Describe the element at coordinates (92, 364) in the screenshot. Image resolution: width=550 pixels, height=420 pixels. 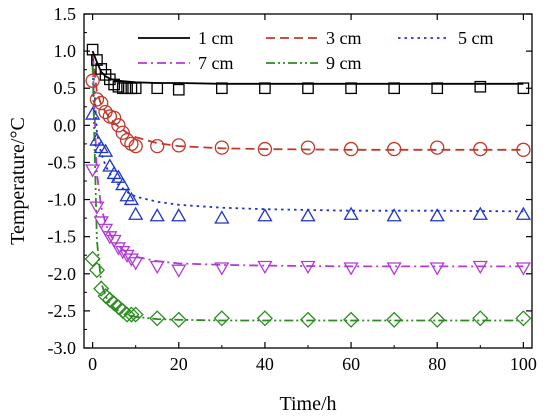
I see `x-tick-label: 0` at that location.